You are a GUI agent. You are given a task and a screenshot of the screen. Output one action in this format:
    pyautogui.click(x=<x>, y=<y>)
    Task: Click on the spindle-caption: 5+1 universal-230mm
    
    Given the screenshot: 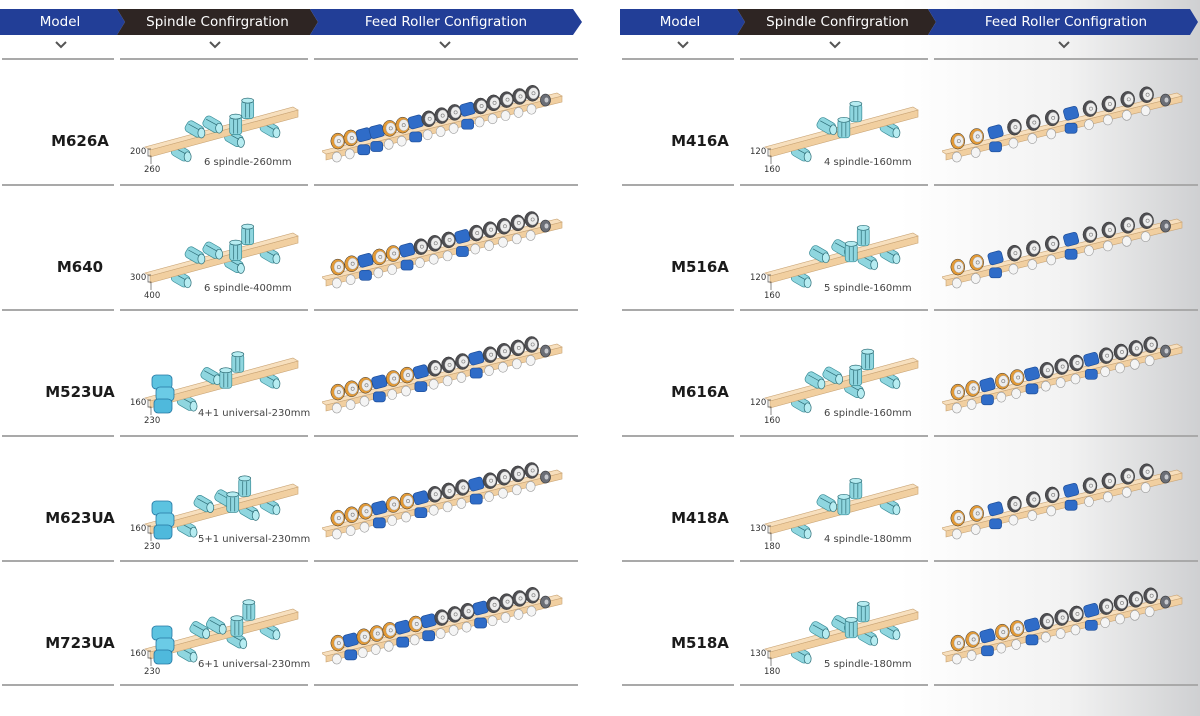 What is the action you would take?
    pyautogui.click(x=254, y=539)
    